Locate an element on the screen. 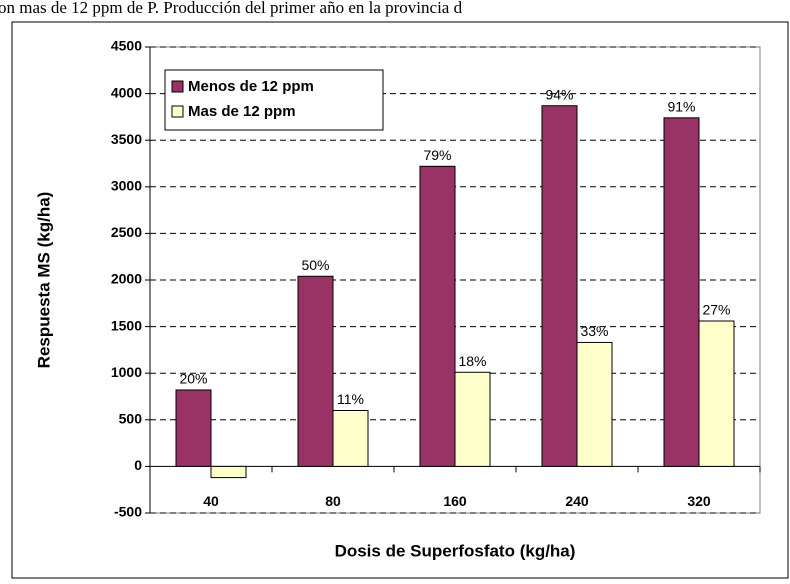 This screenshot has height=584, width=790. legend-label: Mas de 12 ppm is located at coordinates (242, 111).